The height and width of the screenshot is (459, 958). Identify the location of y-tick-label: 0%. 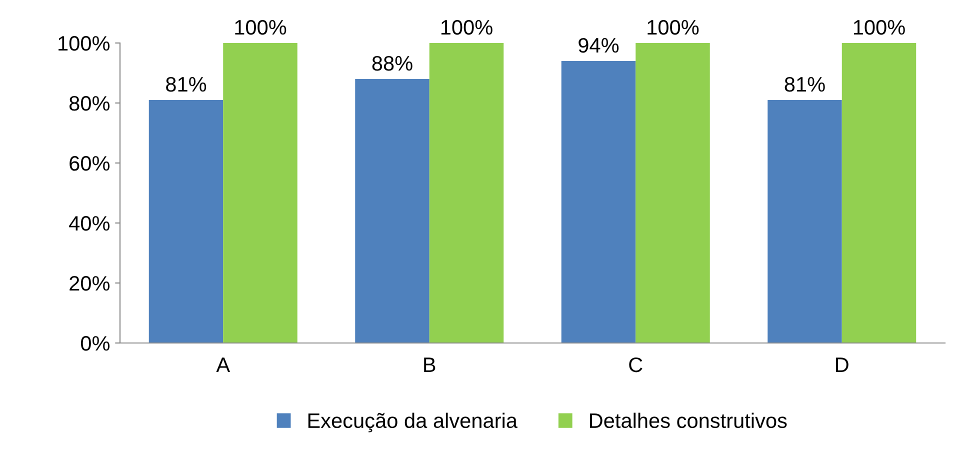
(95, 343).